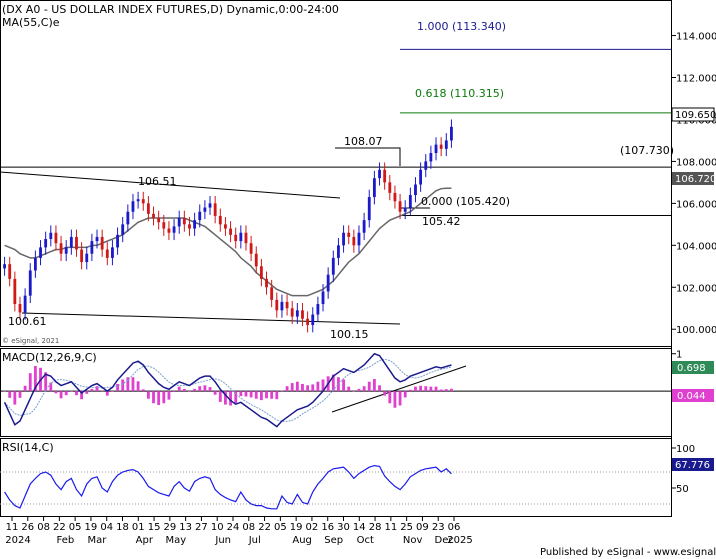 The width and height of the screenshot is (716, 559). I want to click on x-month-label: Feb, so click(65, 540).